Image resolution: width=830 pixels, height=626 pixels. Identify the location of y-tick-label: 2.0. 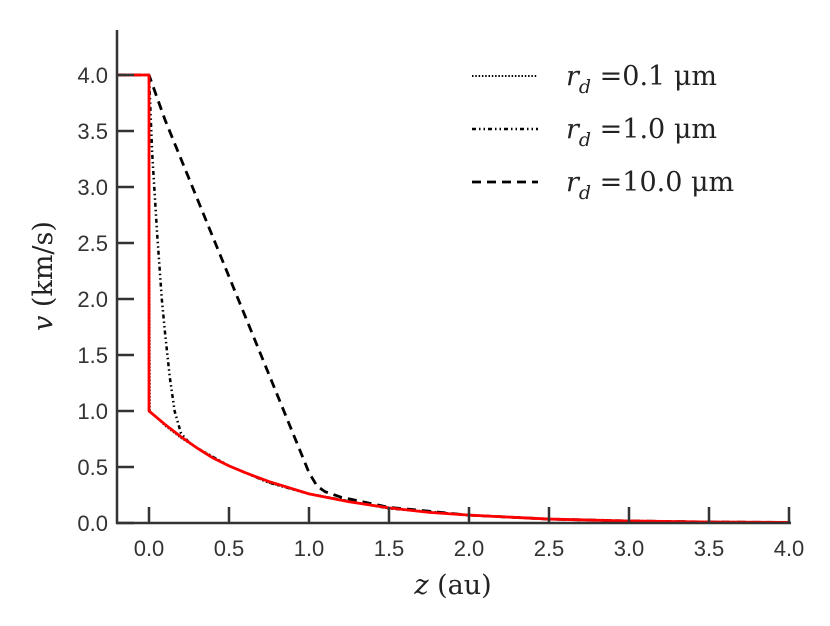
(92, 299).